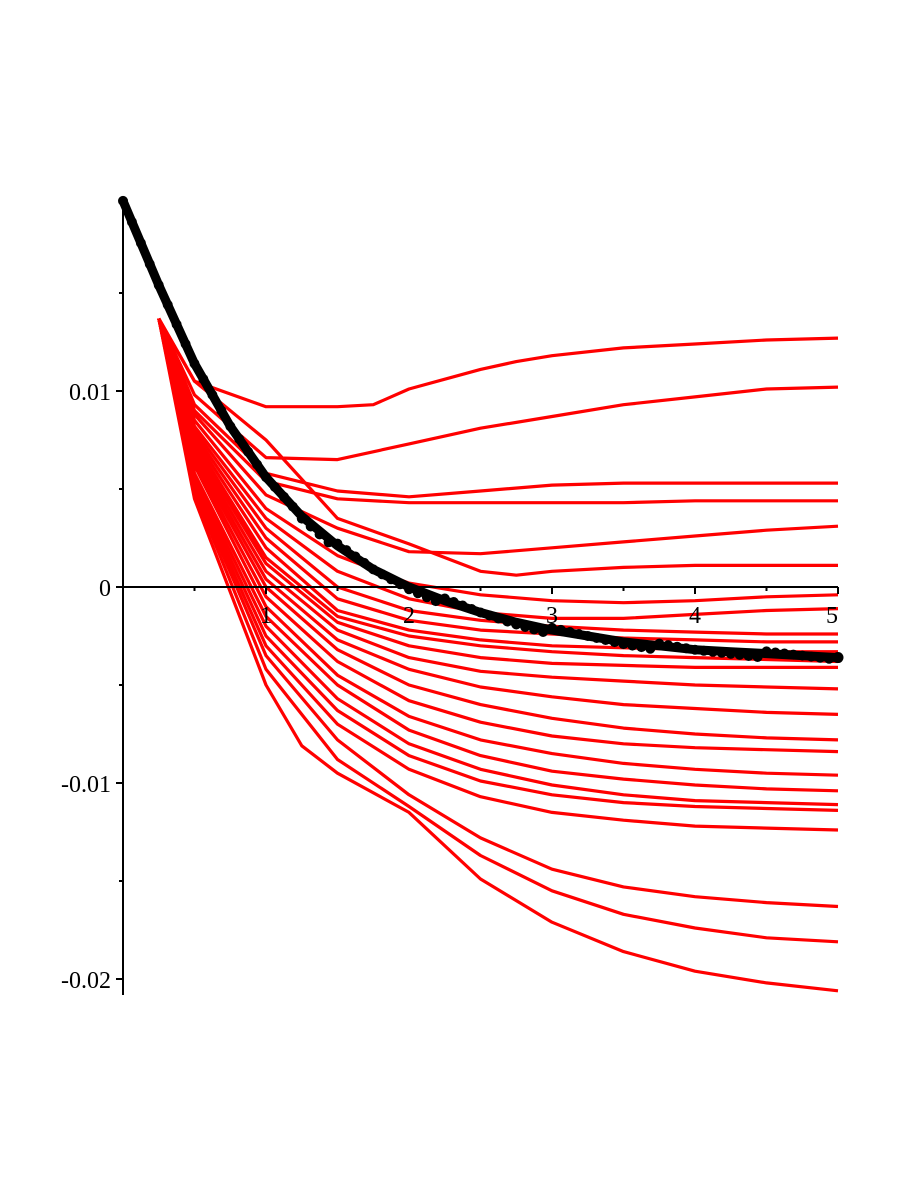 The image size is (917, 1187). I want to click on x-tick-label: 5, so click(832, 616).